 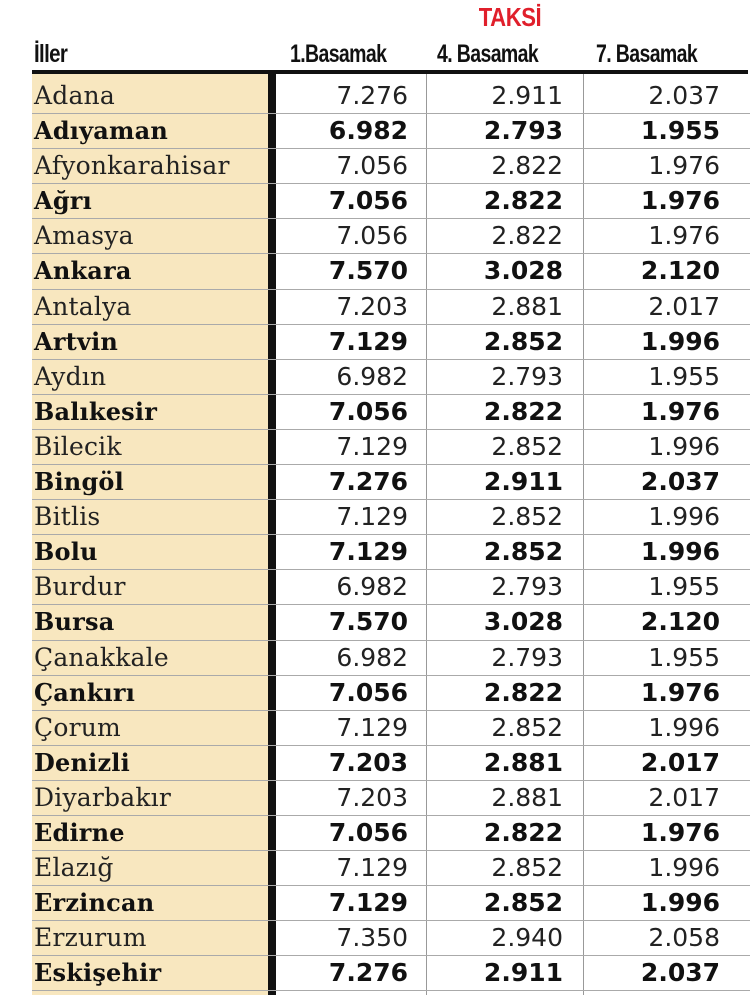 I want to click on table-row: Antalya 7.203 2.881 2.017, so click(x=391, y=307).